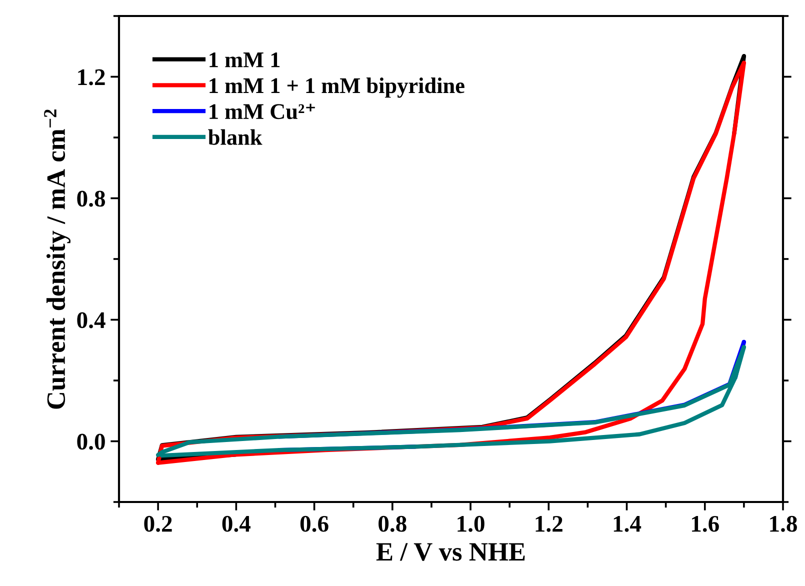 The image size is (805, 586). I want to click on x-tick-label: 1.4, so click(628, 524).